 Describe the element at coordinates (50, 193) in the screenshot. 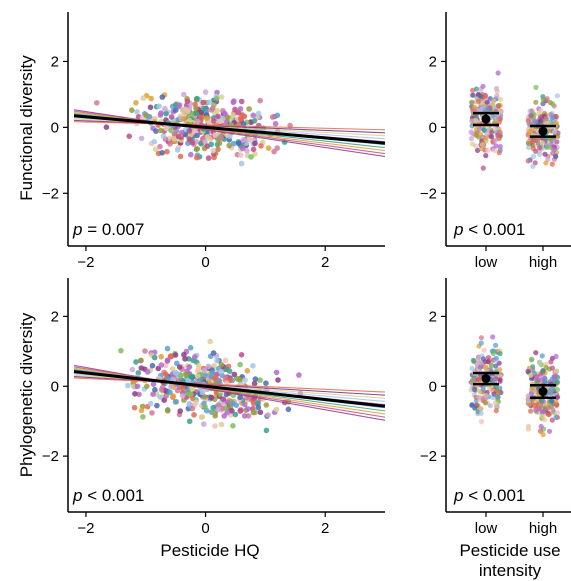

I see `y-tick-label: −2` at that location.